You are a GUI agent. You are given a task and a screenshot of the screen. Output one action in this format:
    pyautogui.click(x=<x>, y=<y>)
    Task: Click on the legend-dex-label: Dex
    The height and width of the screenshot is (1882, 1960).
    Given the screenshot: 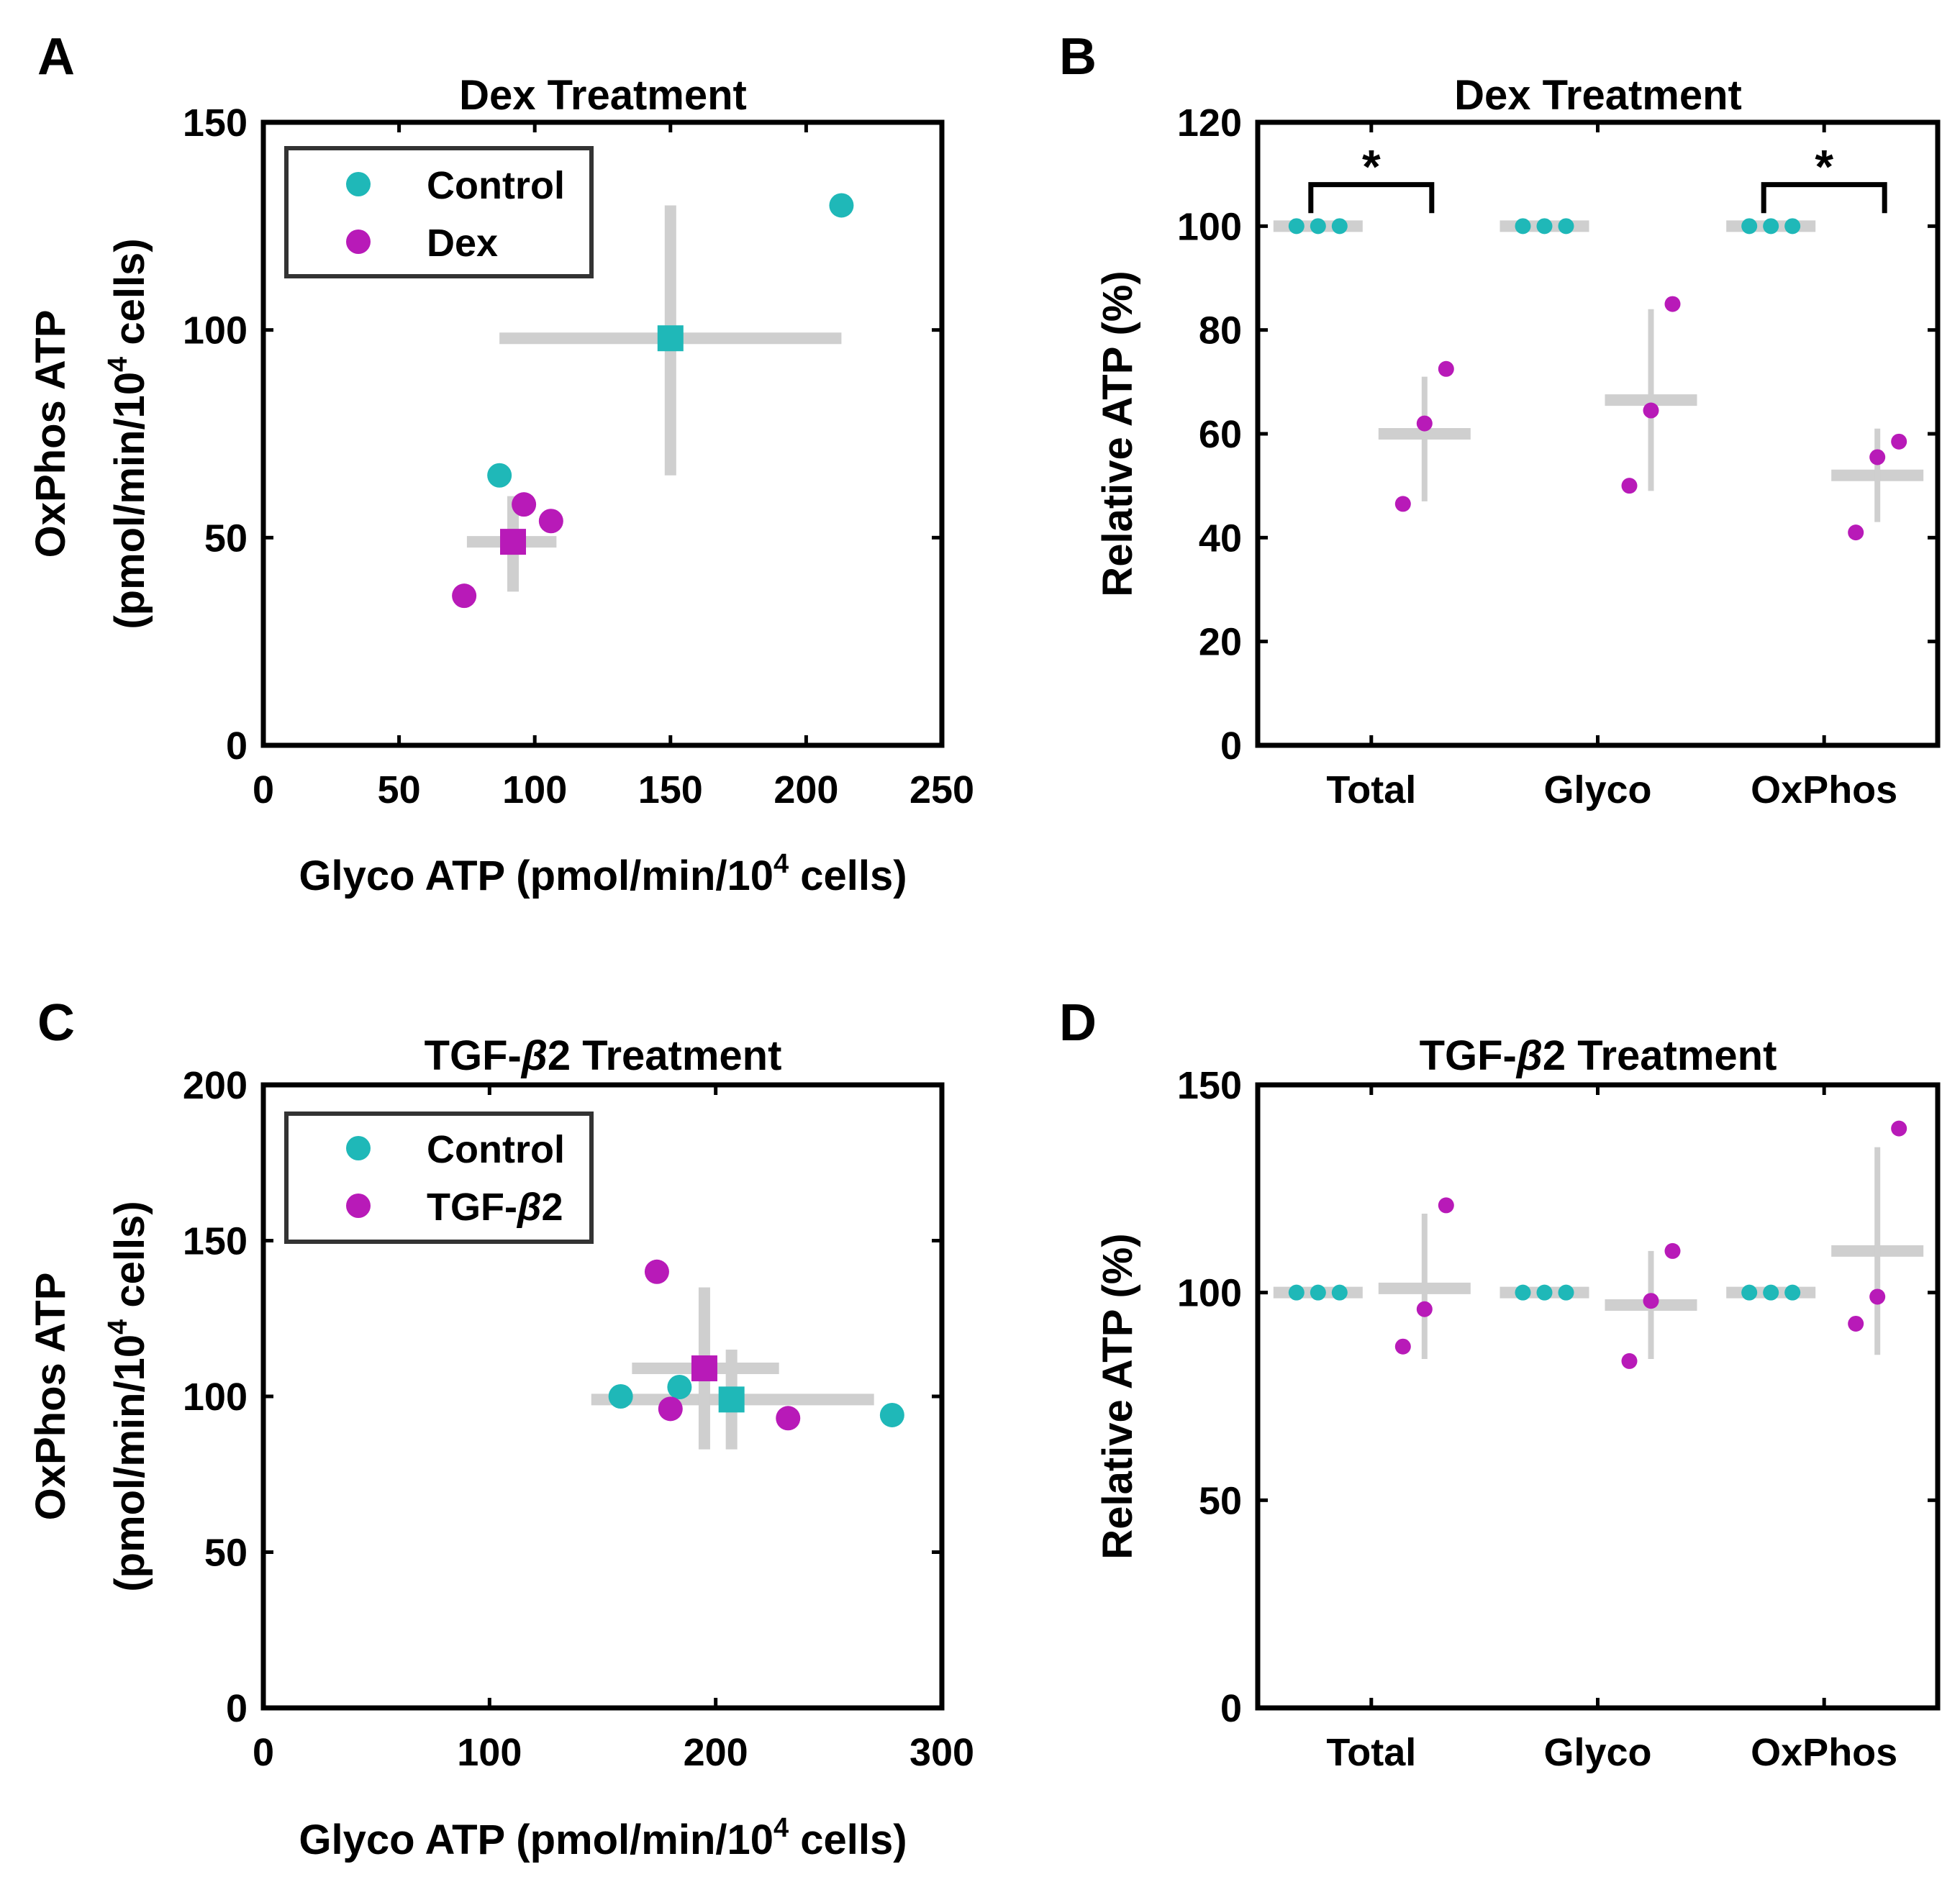 What is the action you would take?
    pyautogui.click(x=462, y=244)
    